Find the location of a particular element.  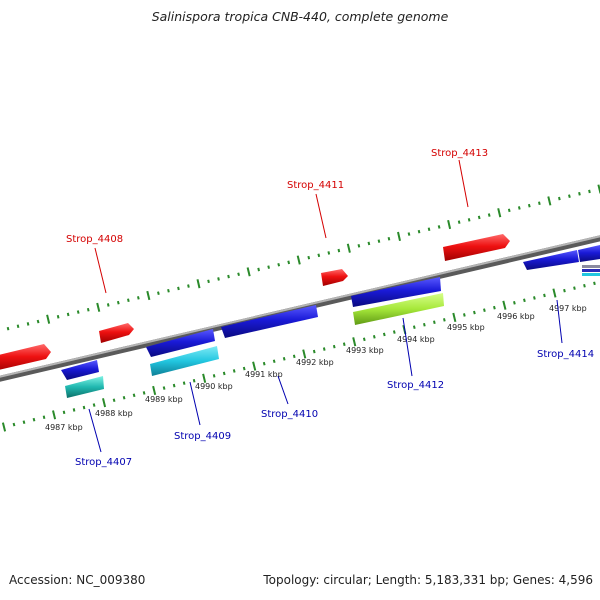

gene-label-reverse: Strop_4410 is located at coordinates (289, 414).